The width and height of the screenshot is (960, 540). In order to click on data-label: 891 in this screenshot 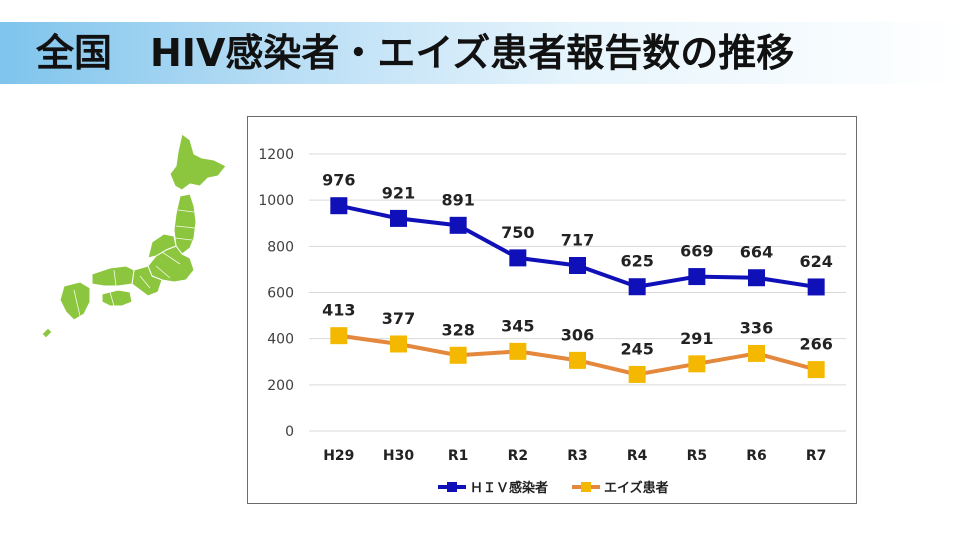, I will do `click(457, 199)`.